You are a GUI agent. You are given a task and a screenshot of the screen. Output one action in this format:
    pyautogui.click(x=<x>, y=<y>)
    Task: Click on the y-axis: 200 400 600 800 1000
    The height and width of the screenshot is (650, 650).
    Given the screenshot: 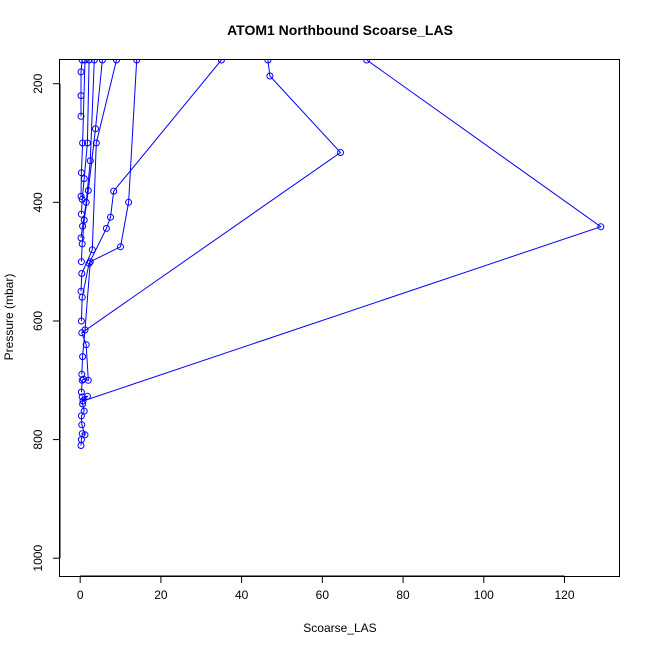 What is the action you would take?
    pyautogui.click(x=46, y=322)
    